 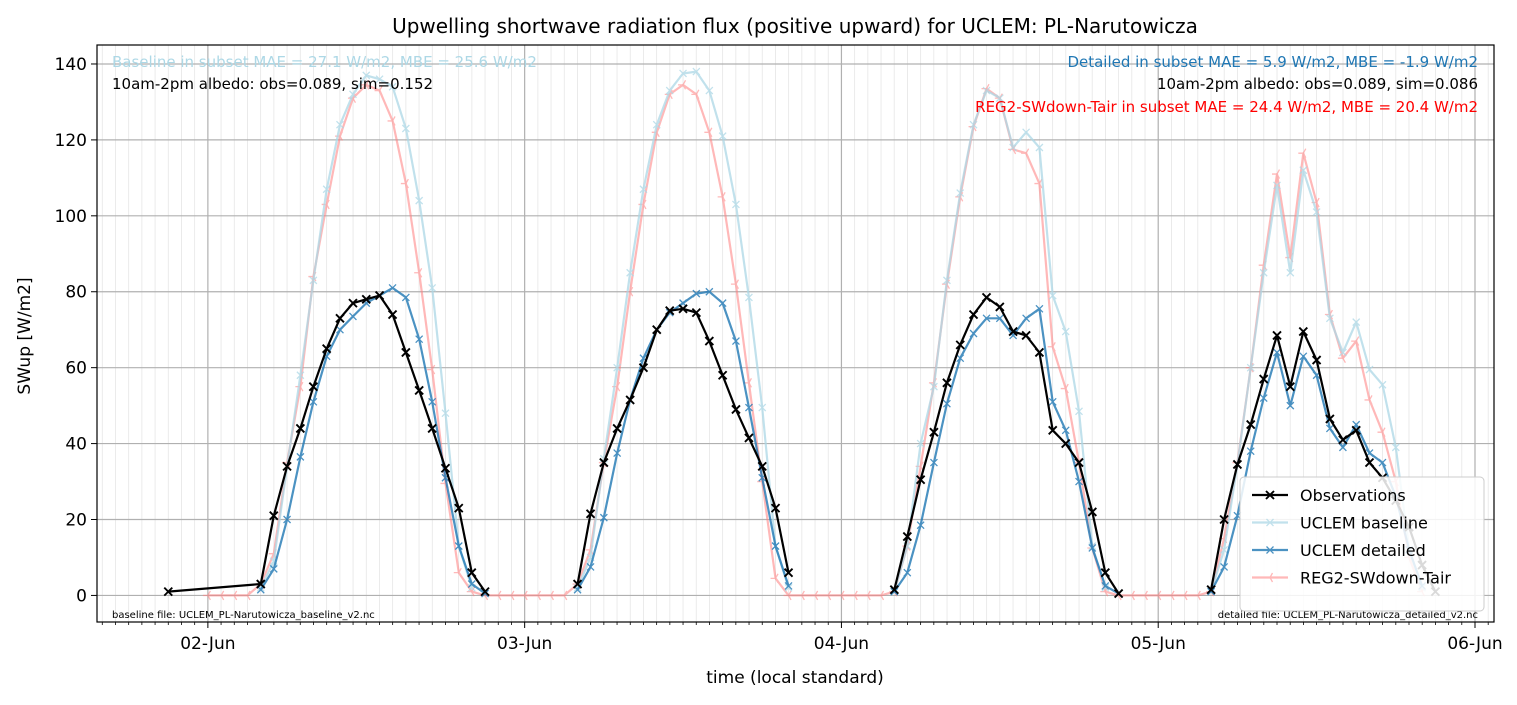 What do you see at coordinates (1364, 523) in the screenshot?
I see `legend-label: UCLEM baseline` at bounding box center [1364, 523].